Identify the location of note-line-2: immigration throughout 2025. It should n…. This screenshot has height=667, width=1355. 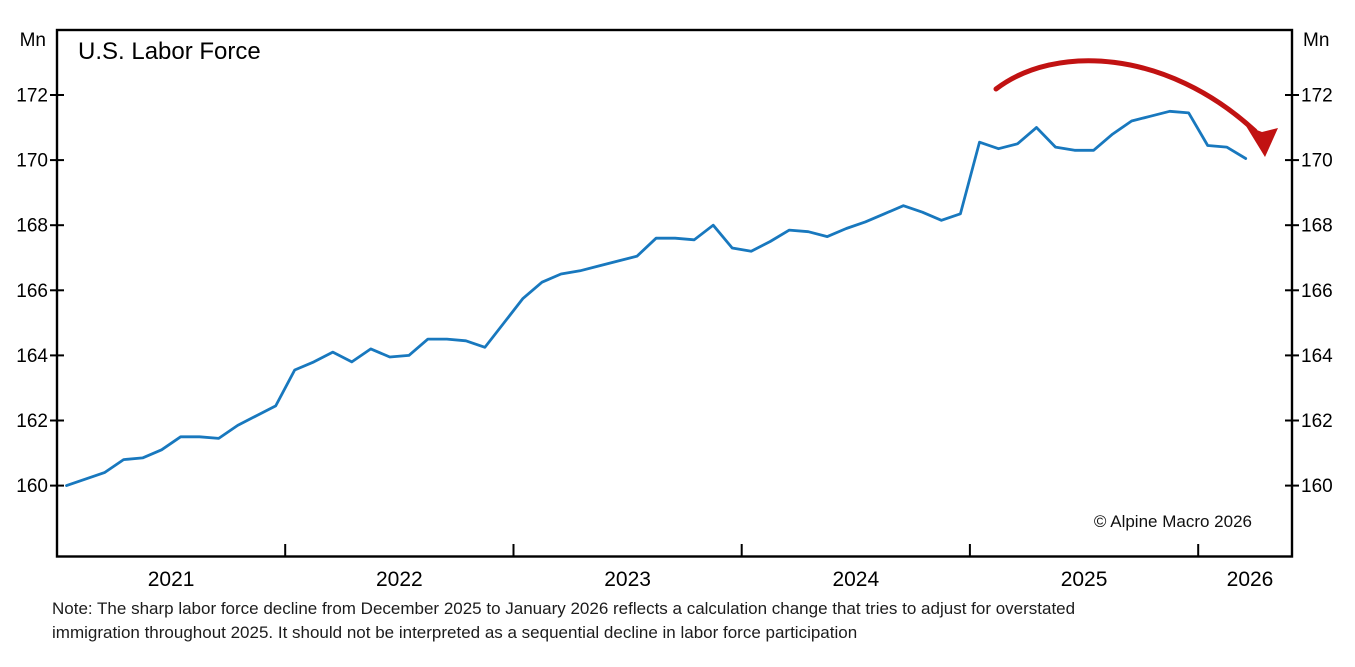
(454, 632).